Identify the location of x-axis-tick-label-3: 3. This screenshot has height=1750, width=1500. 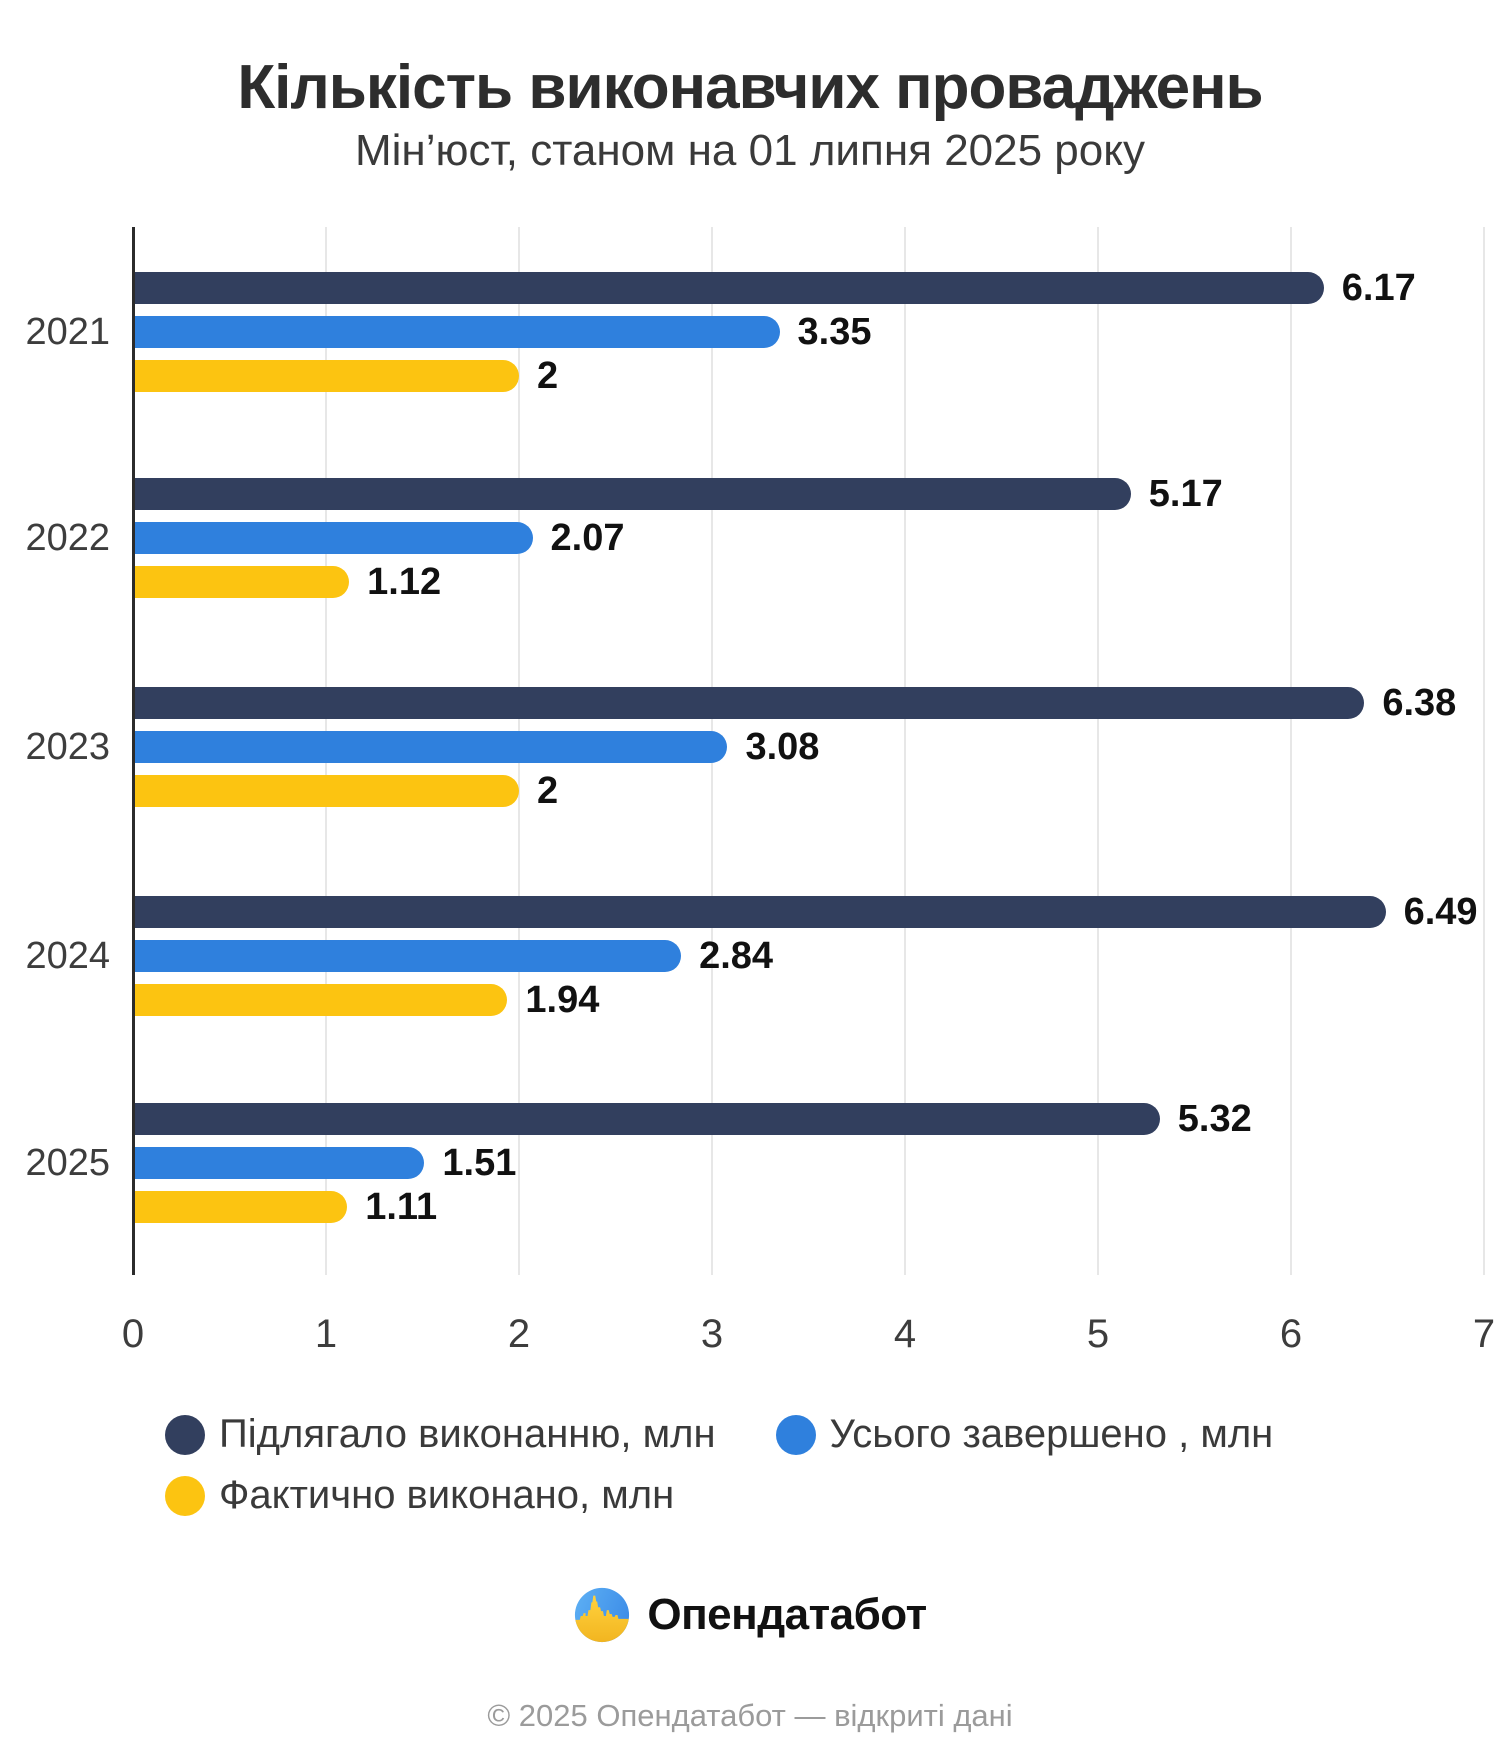
(712, 1334).